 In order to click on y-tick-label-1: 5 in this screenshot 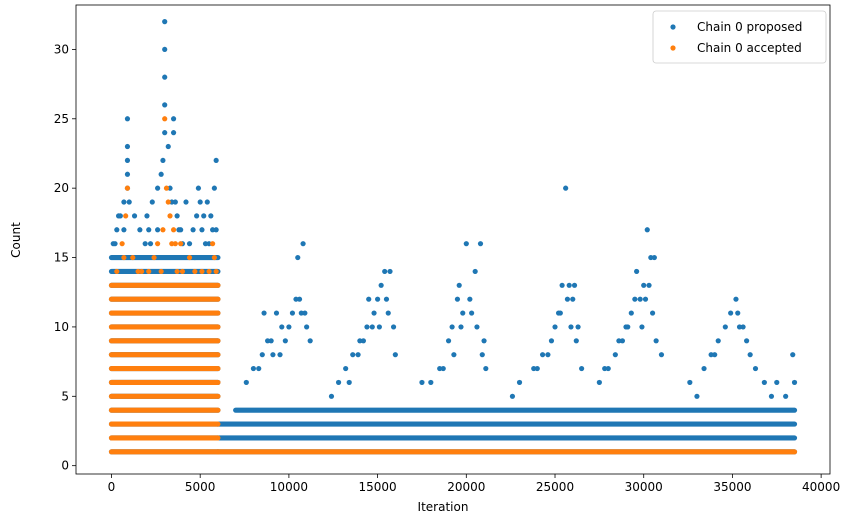, I will do `click(65, 396)`.